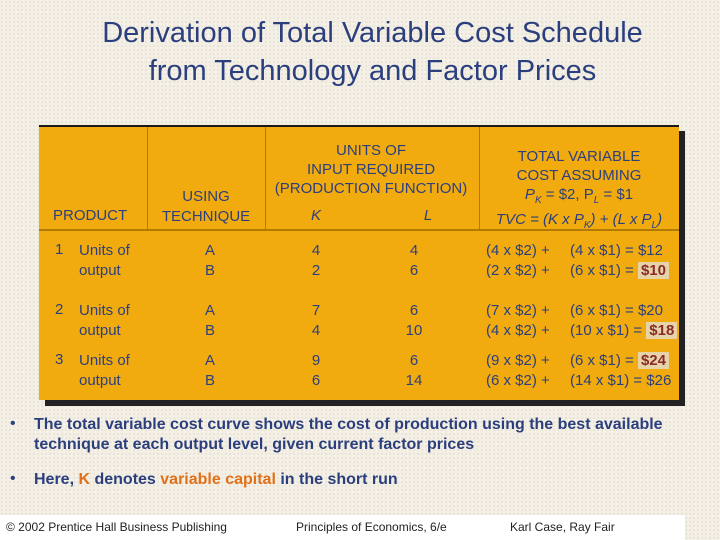 Image resolution: width=720 pixels, height=540 pixels. Describe the element at coordinates (84, 479) in the screenshot. I see `variable-k: K` at that location.